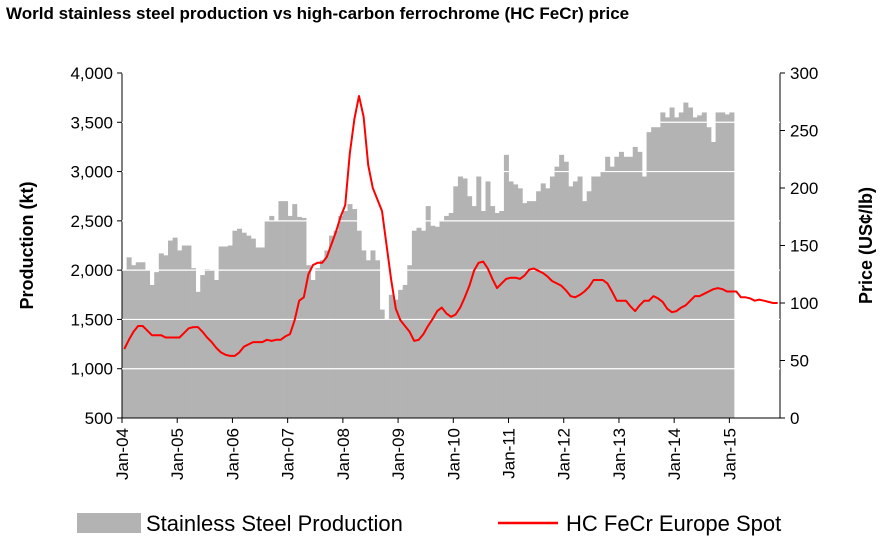  Describe the element at coordinates (804, 188) in the screenshot. I see `right-tick-label: 200` at that location.